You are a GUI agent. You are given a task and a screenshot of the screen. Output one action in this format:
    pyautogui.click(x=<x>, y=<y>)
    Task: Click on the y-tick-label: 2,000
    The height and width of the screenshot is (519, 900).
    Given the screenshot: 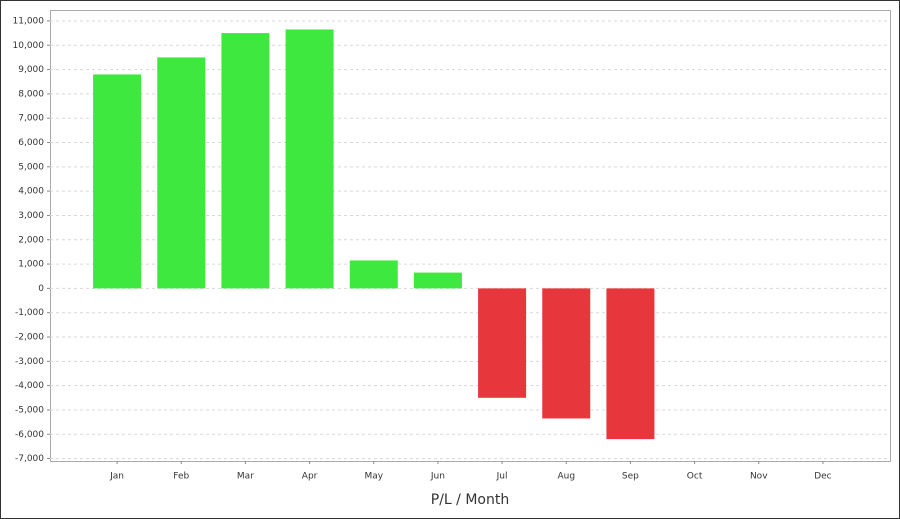 What is the action you would take?
    pyautogui.click(x=31, y=240)
    